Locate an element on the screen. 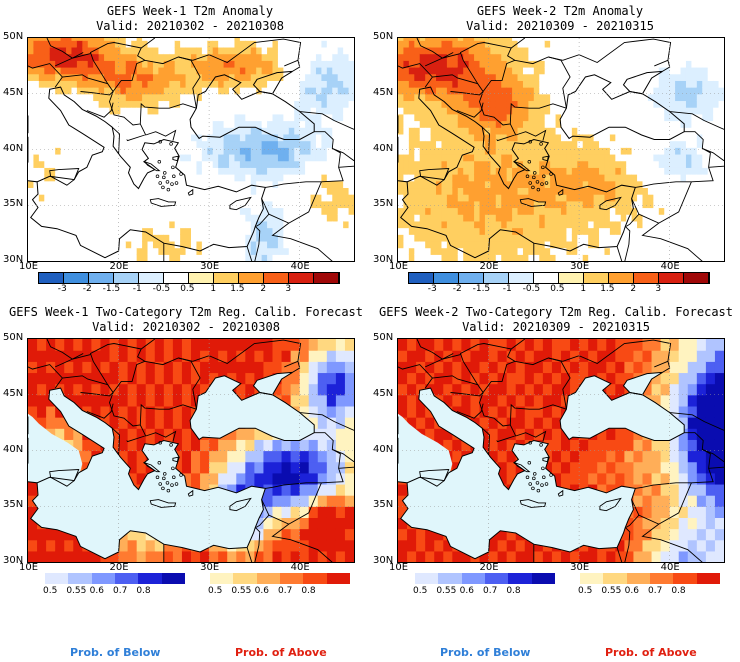 The image size is (740, 662). panel1-valid-dates: Valid: 20210302 - 20210308 is located at coordinates (190, 26).